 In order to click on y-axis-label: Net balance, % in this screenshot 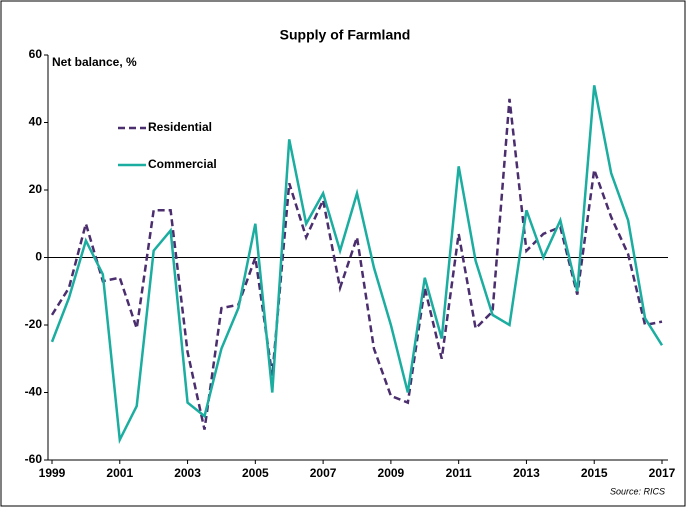, I will do `click(94, 62)`.